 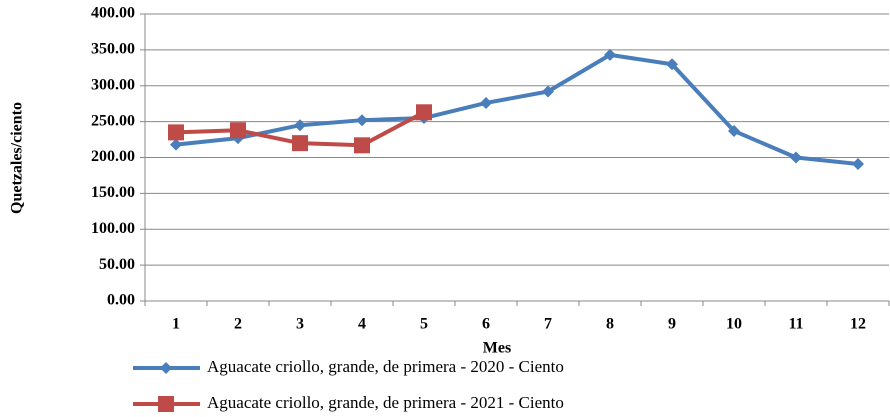 I want to click on y-axis-title: Quetzales/ciento, so click(x=17, y=158).